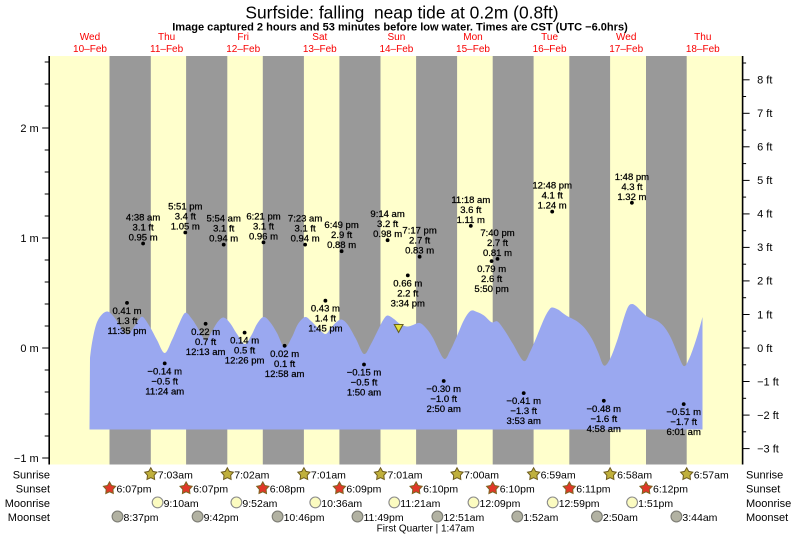 Image resolution: width=793 pixels, height=537 pixels. What do you see at coordinates (319, 37) in the screenshot?
I see `svg-text: Sat` at bounding box center [319, 37].